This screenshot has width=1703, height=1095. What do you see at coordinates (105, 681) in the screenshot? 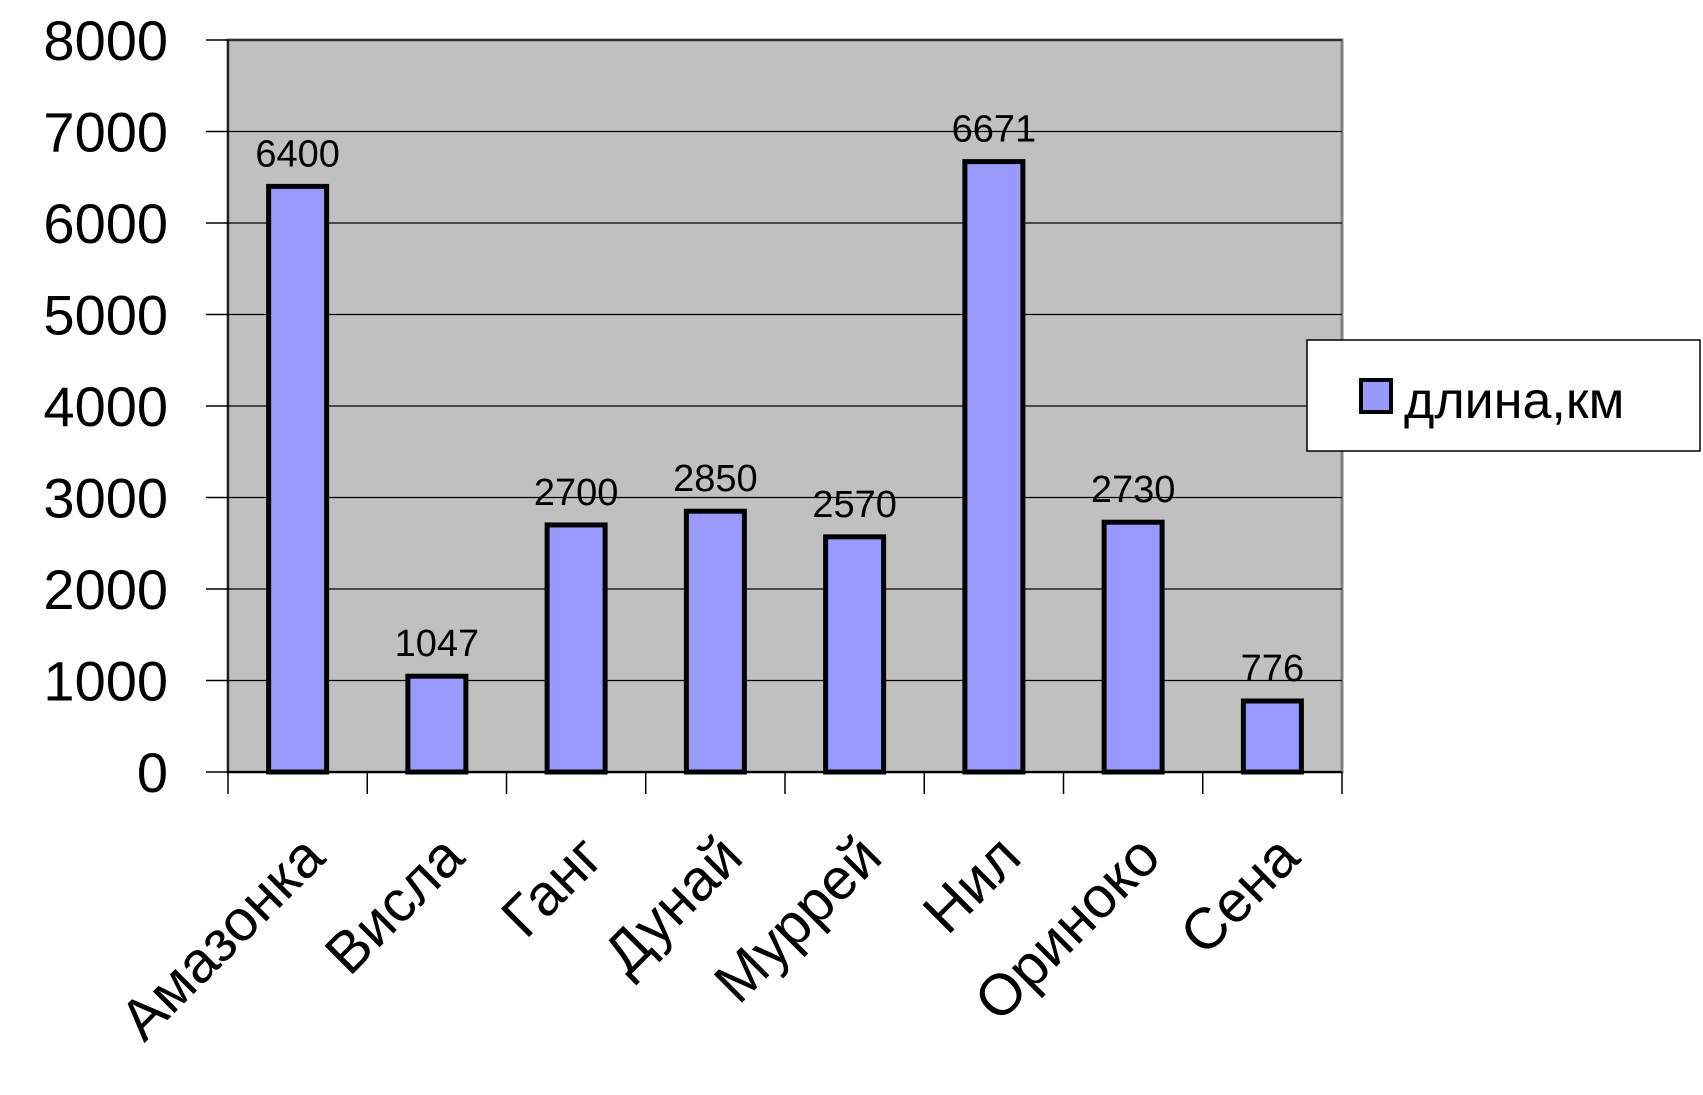
I see `y-tick-label: 1000` at bounding box center [105, 681].